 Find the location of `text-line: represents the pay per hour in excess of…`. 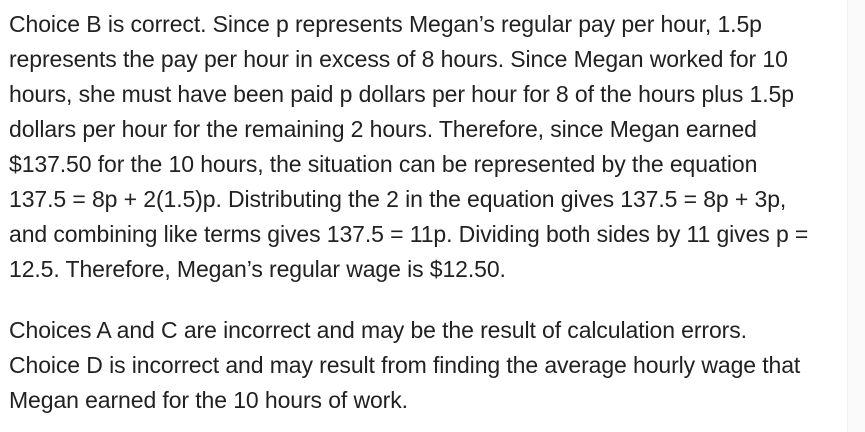

text-line: represents the pay per hour in excess of… is located at coordinates (398, 59).